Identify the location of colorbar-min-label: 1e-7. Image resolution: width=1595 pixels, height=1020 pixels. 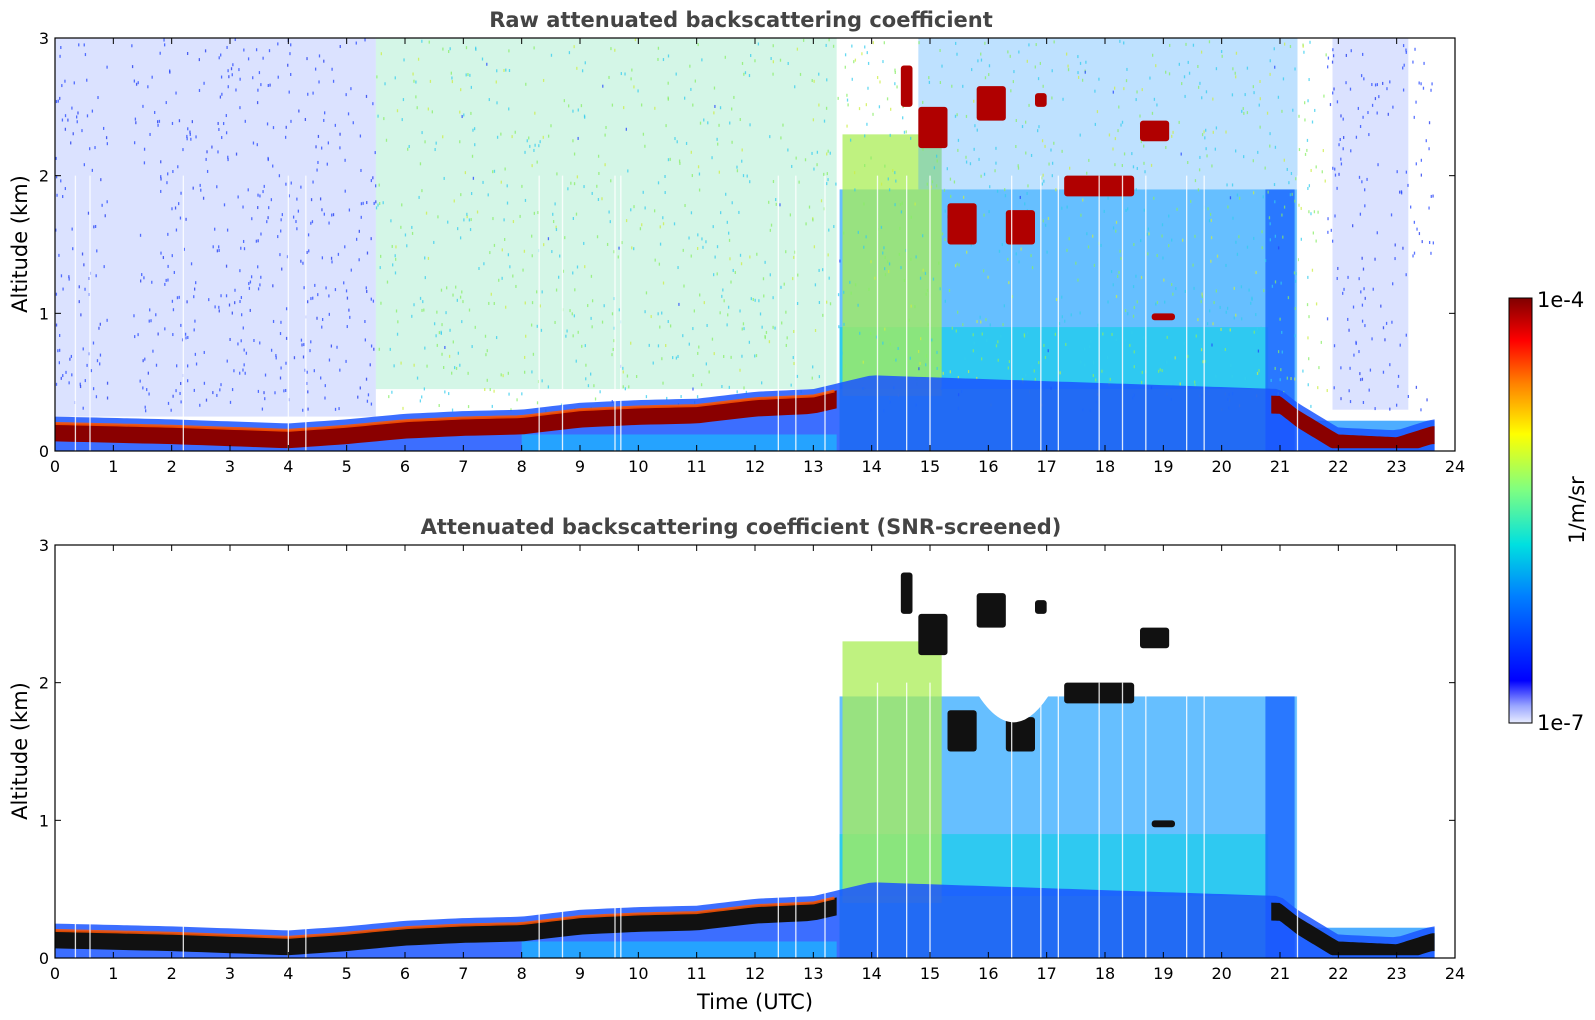
(1560, 723).